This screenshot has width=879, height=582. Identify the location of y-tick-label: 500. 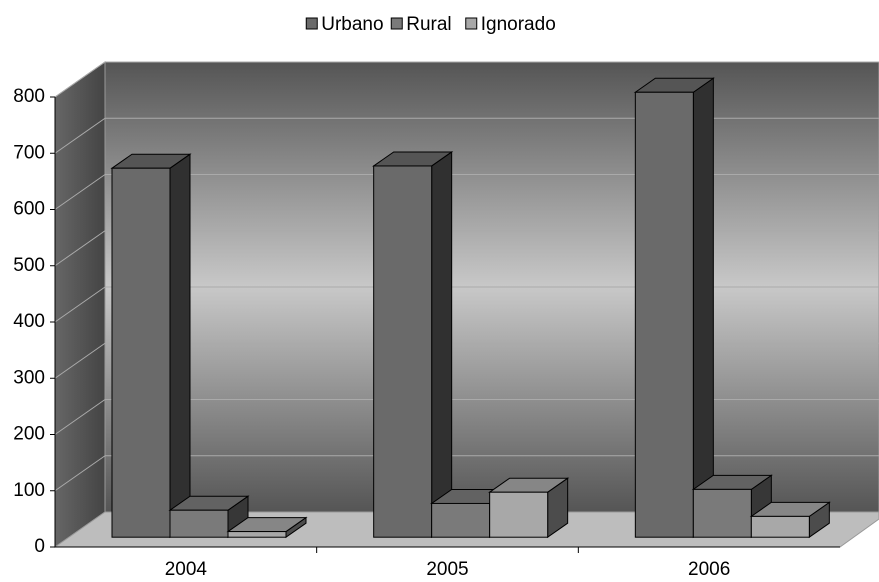
(29, 265).